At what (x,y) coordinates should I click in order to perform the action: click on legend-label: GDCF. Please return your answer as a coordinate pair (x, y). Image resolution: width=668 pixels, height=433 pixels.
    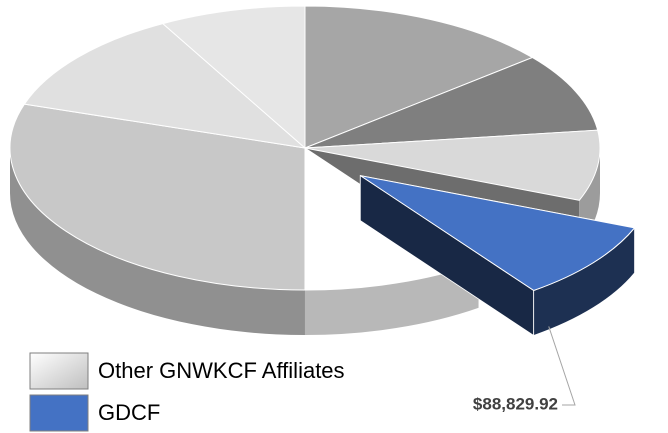
    Looking at the image, I should click on (129, 412).